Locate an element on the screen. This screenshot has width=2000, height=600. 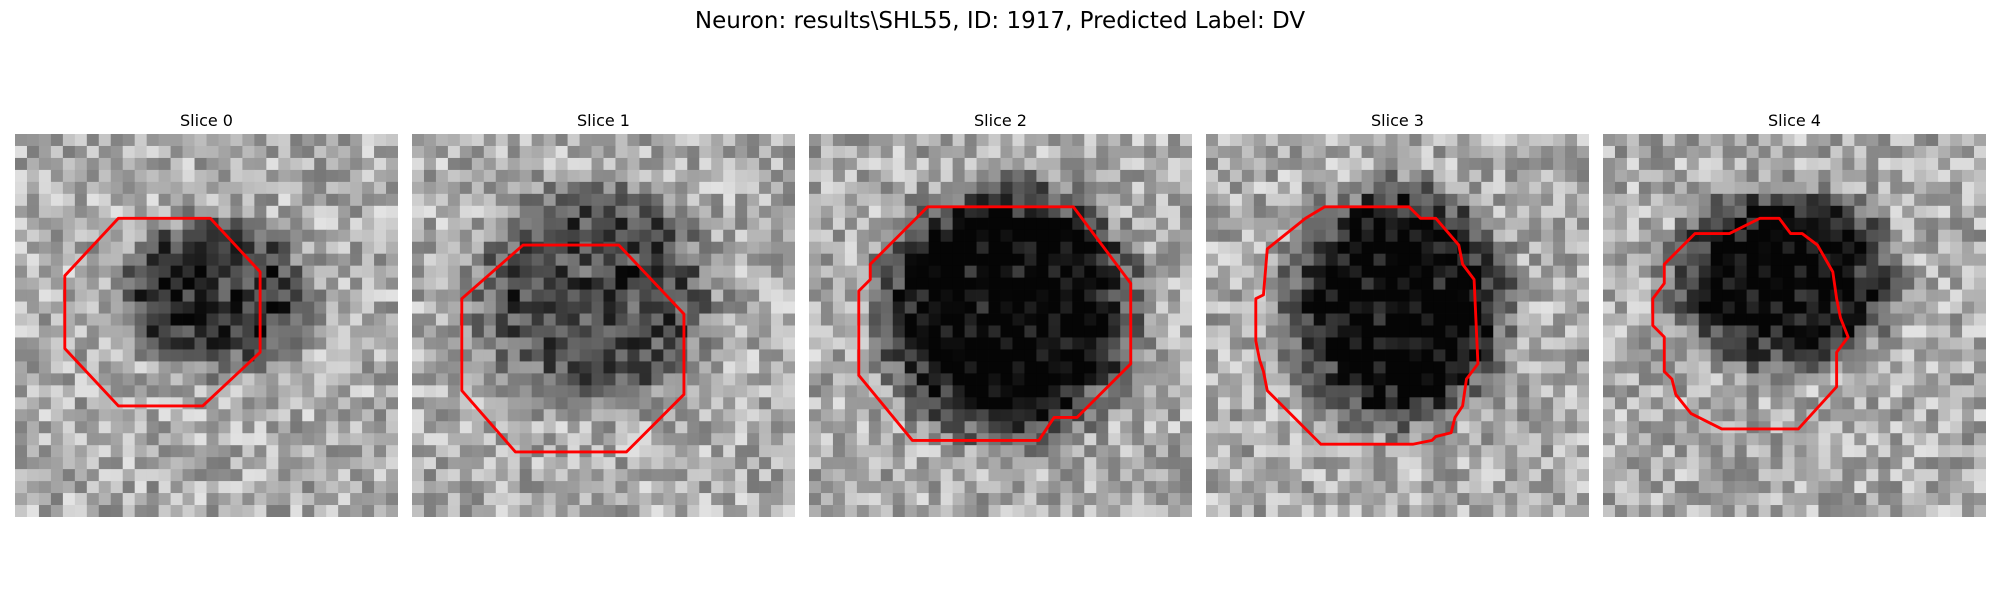
slice-panel-2: Slice 2 is located at coordinates (1000, 313).